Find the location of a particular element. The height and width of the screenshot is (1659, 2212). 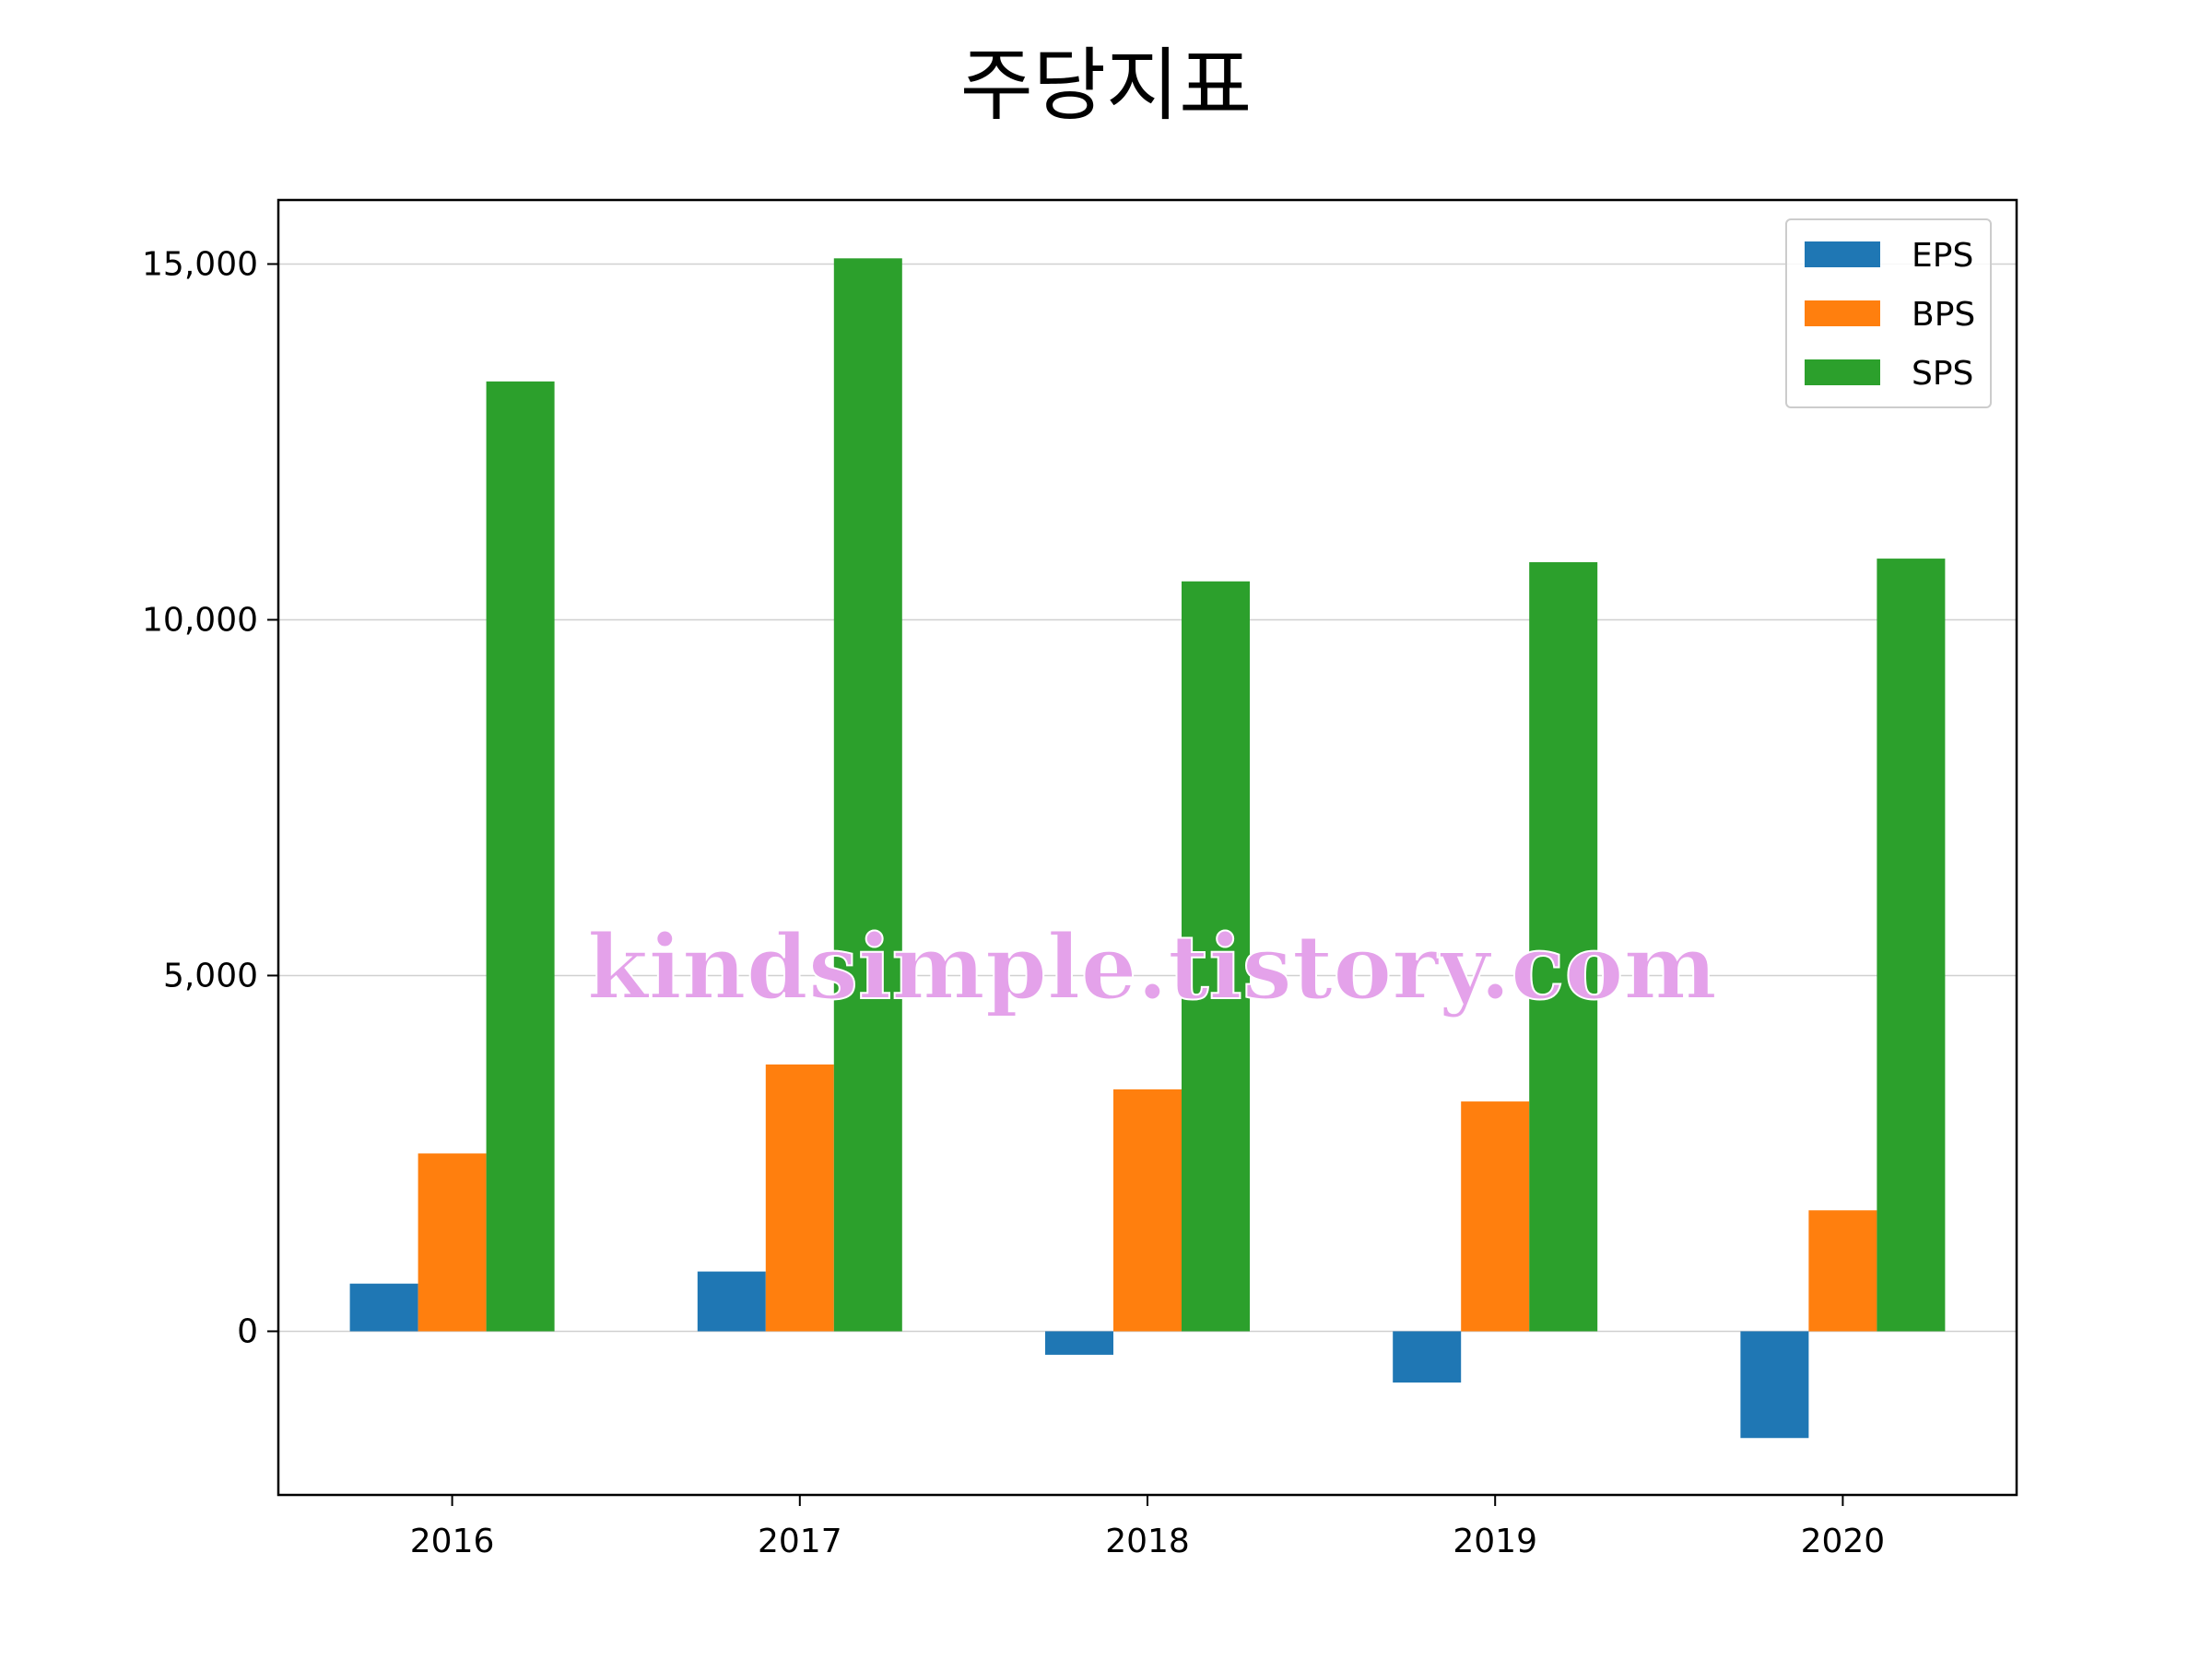

chart-title: 주당지표 is located at coordinates (1106, 86).